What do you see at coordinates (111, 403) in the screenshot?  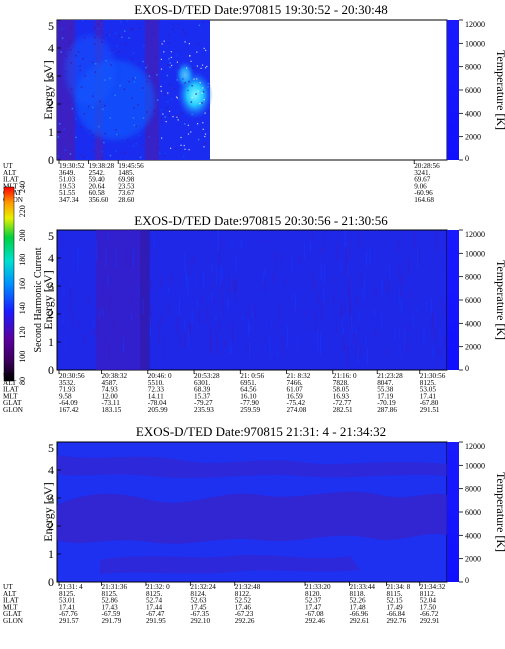 I see `orbit-value: -73.11` at bounding box center [111, 403].